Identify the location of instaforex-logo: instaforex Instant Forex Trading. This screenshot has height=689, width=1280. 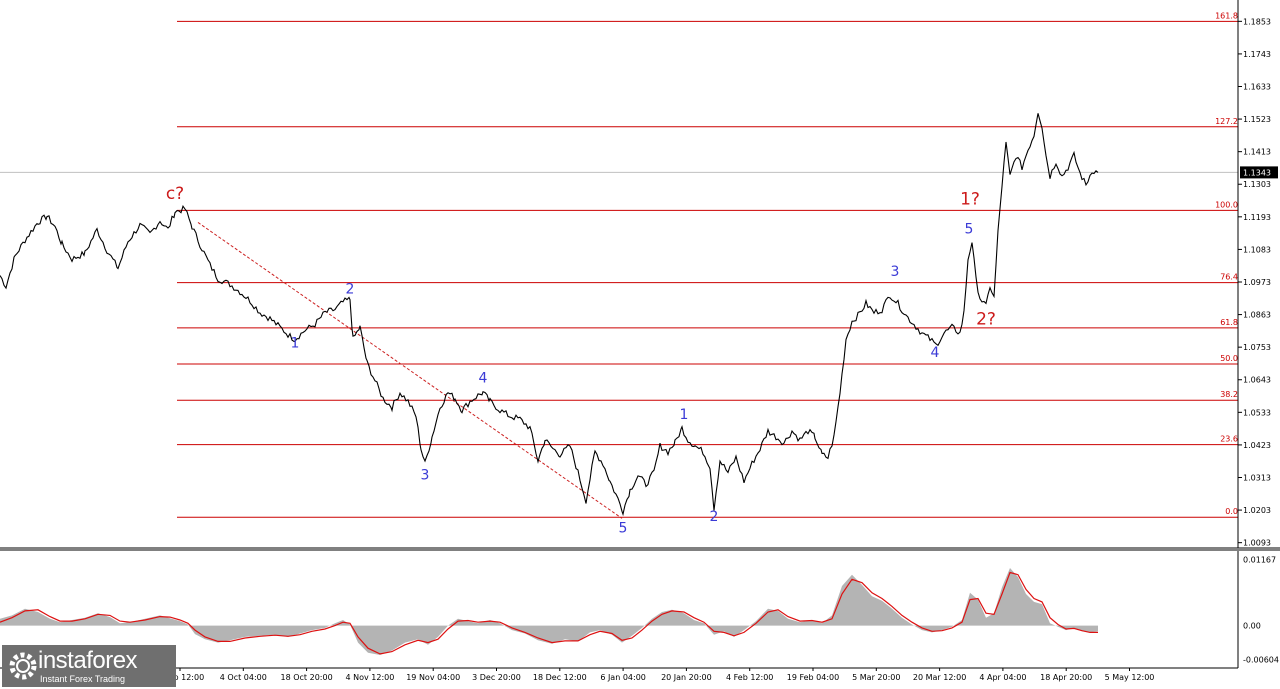
(89, 666).